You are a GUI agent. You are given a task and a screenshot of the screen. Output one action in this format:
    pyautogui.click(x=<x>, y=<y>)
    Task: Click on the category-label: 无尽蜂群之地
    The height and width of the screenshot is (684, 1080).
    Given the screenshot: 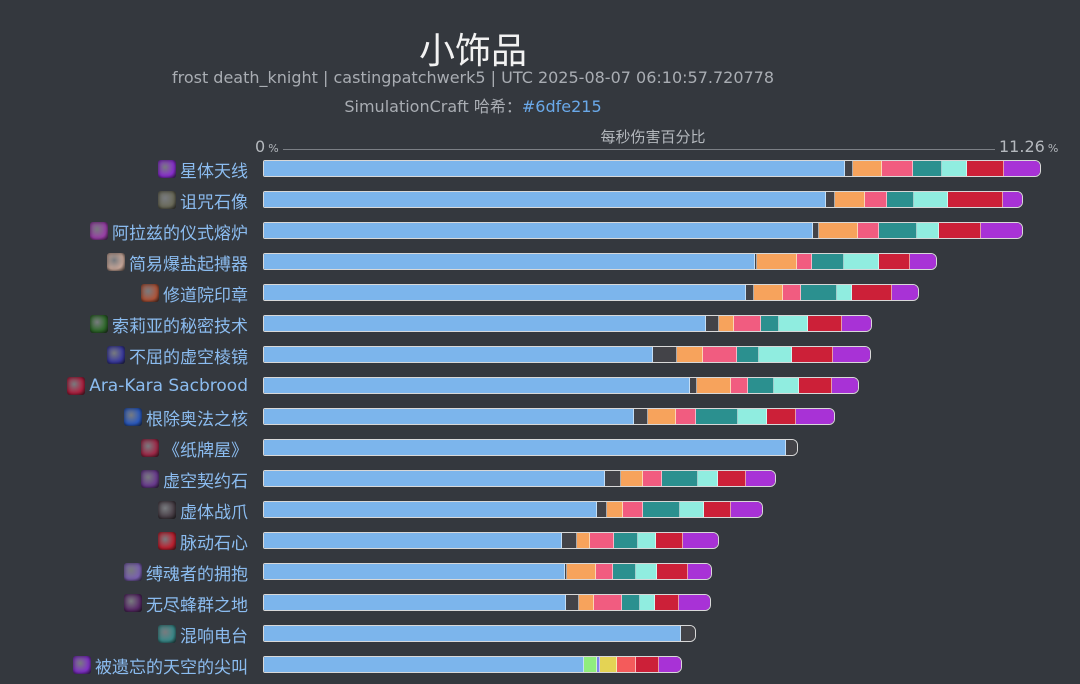 What is the action you would take?
    pyautogui.click(x=186, y=604)
    